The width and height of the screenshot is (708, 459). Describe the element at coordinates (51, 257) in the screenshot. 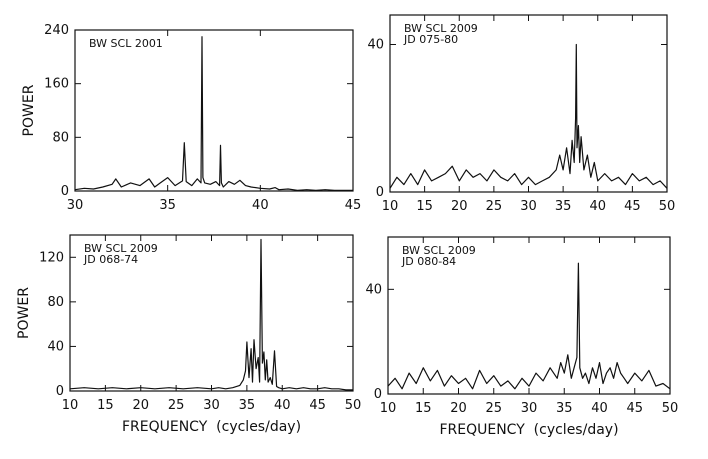

I see `y-tick-label: 120` at that location.